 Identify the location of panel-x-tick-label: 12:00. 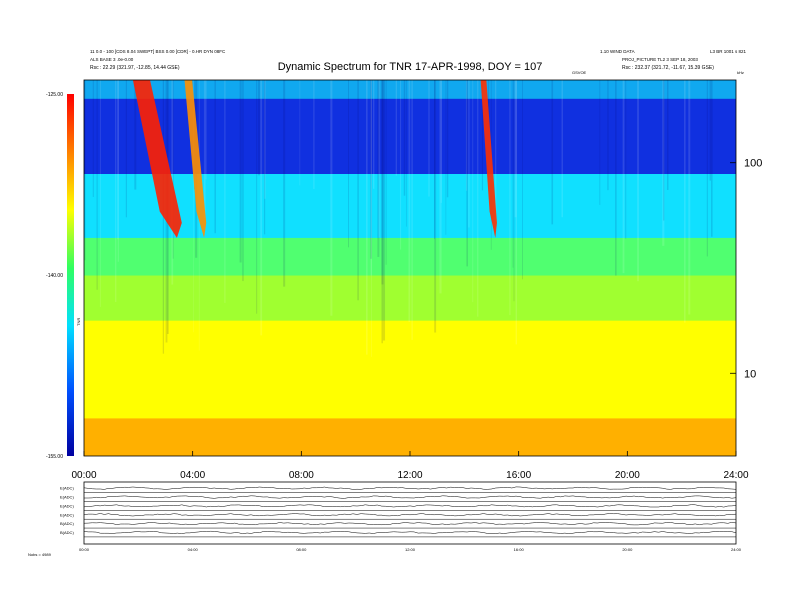
(410, 549).